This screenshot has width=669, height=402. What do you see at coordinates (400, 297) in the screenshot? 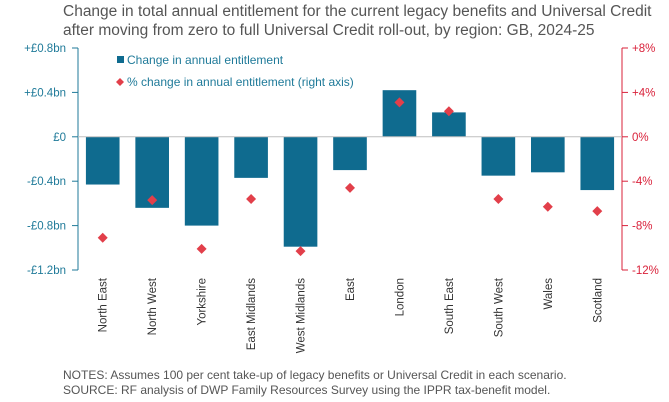
I see `category-label: London` at bounding box center [400, 297].